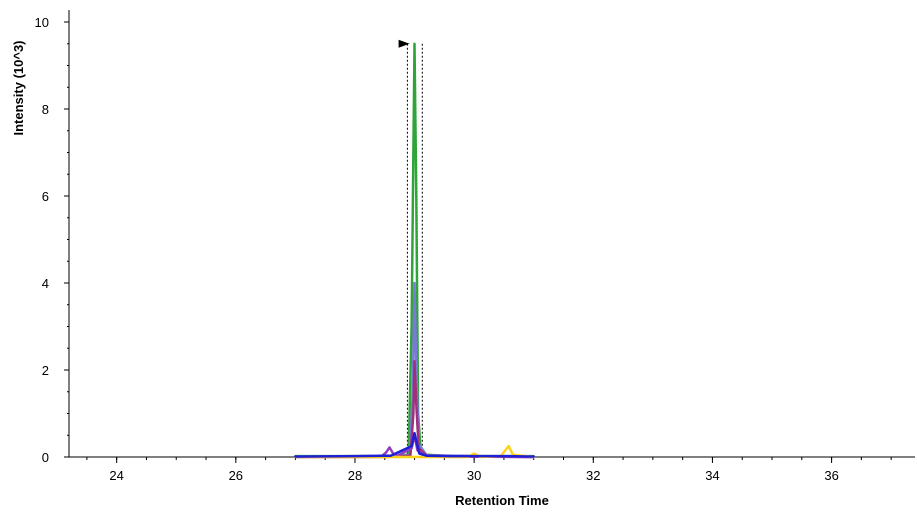 The width and height of the screenshot is (917, 515). What do you see at coordinates (355, 475) in the screenshot?
I see `x-tick-label: 28` at bounding box center [355, 475].